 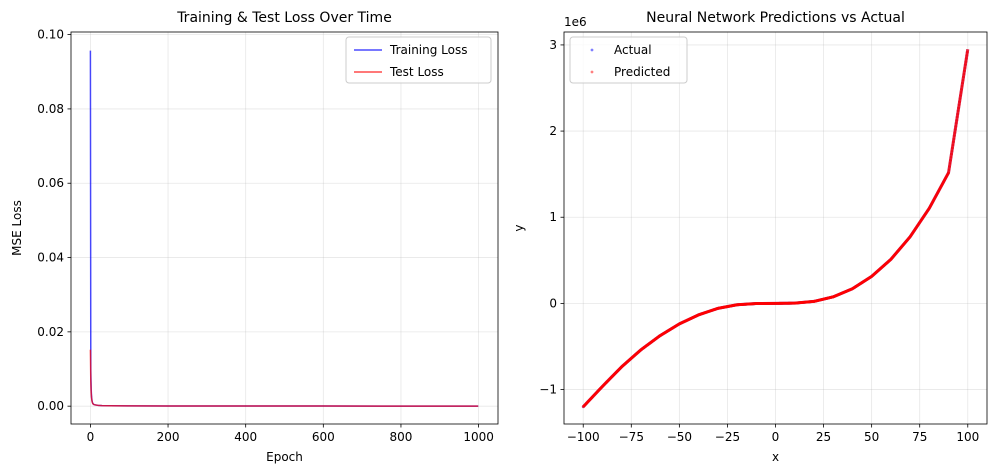 I want to click on x-tick-label: 600, so click(x=323, y=437).